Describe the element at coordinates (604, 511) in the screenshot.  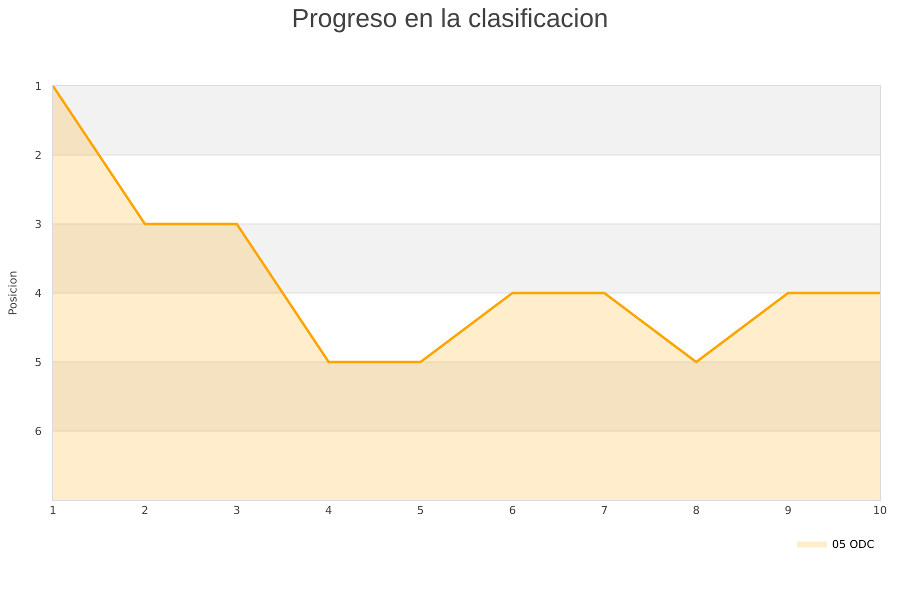
I see `x-tick-label: 7` at that location.